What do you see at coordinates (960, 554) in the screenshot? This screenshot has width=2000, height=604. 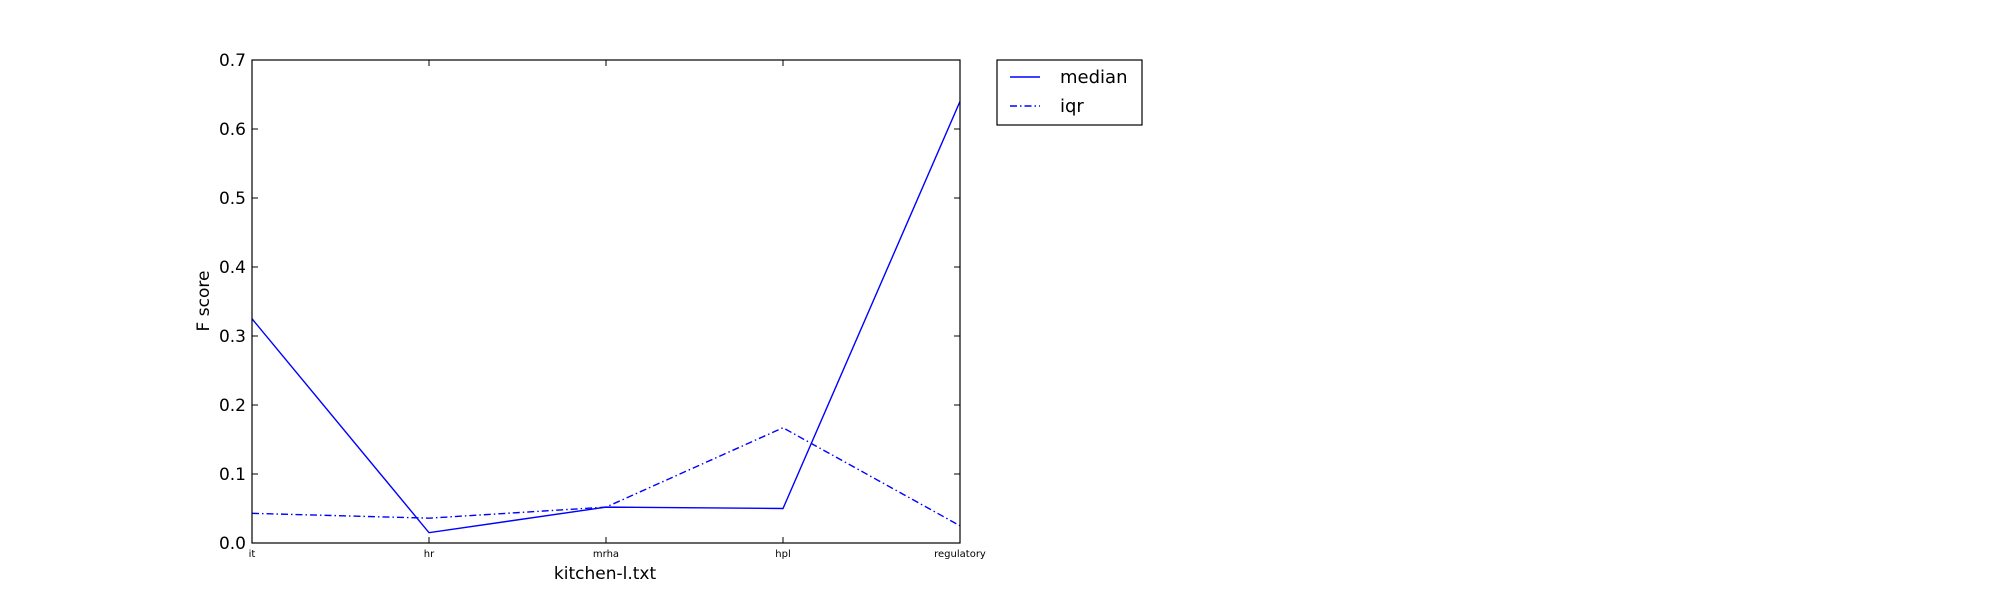 I see `x-tick-label-regulatory: regulatory` at bounding box center [960, 554].